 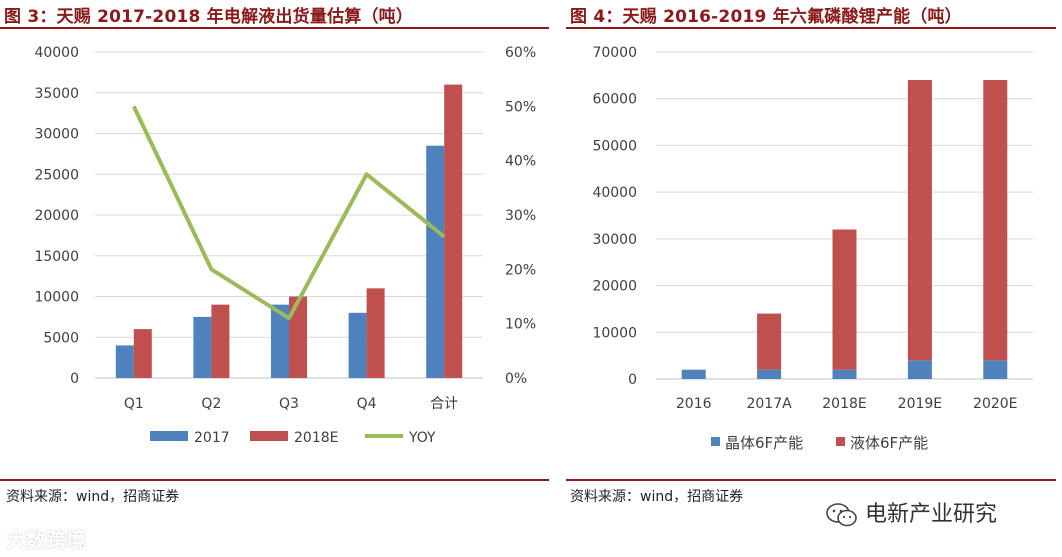 I want to click on right-bottom-rule, so click(x=811, y=480).